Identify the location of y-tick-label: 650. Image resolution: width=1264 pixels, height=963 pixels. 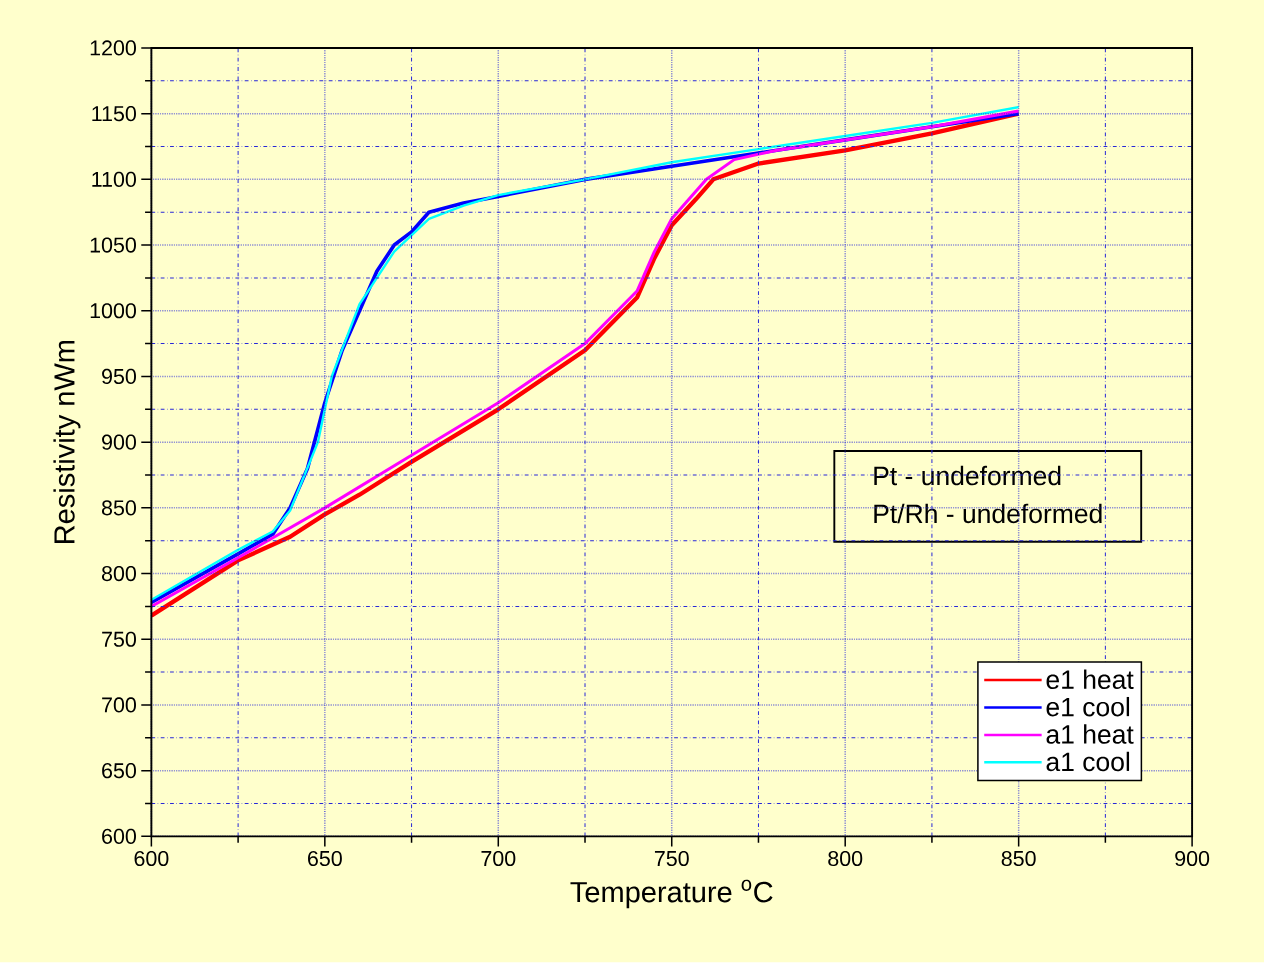
(119, 771).